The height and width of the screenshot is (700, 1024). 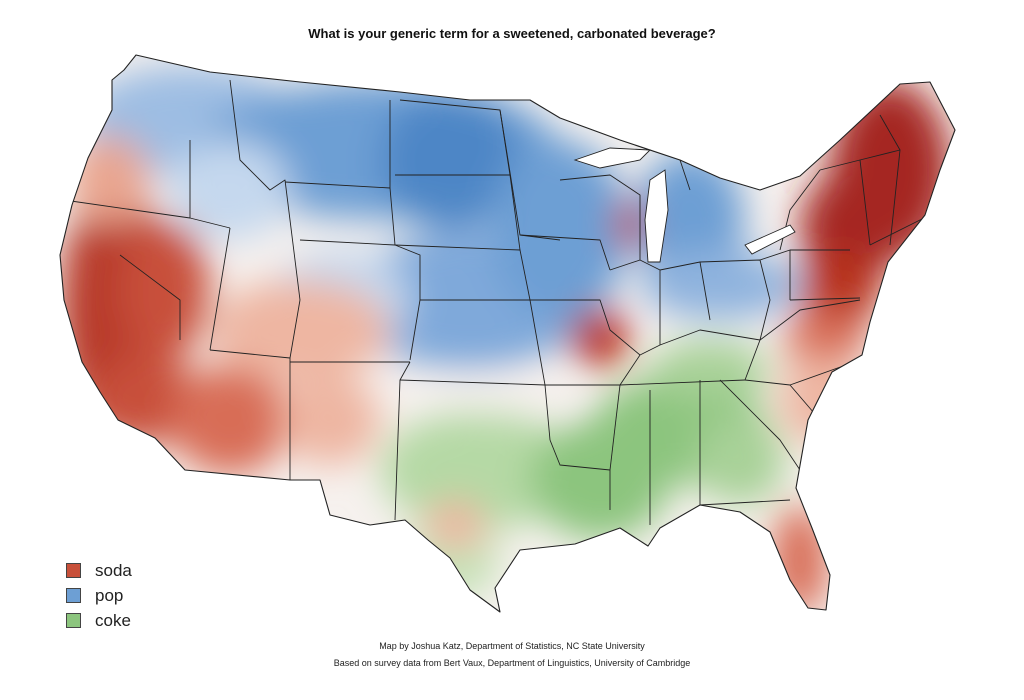 What do you see at coordinates (455, 525) in the screenshot?
I see `region-soda-central-texas` at bounding box center [455, 525].